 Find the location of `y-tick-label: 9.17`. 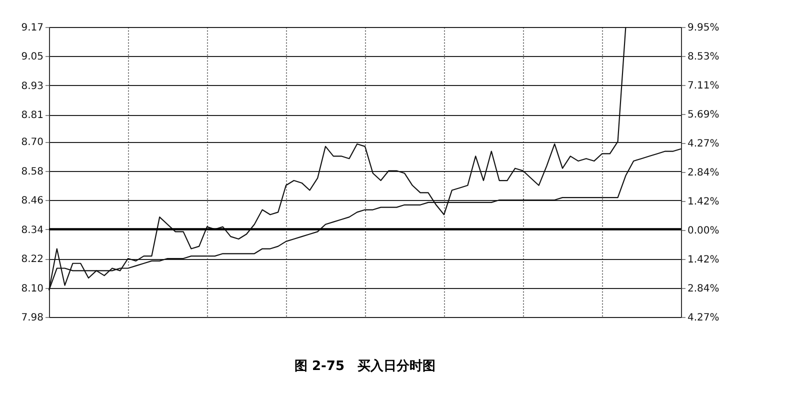

y-tick-label: 9.17 is located at coordinates (32, 28).